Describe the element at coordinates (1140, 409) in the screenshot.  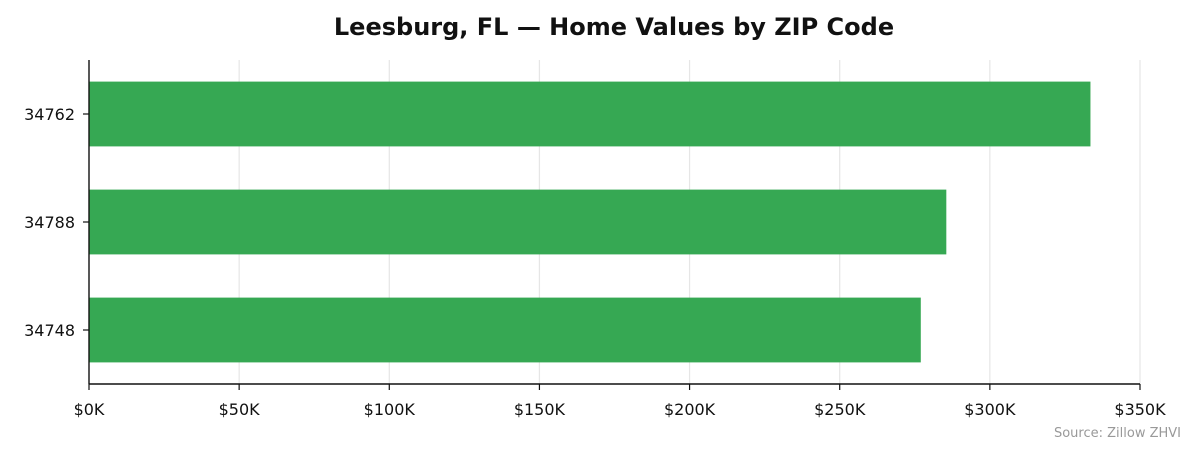
I see `x-tick-label: $350K` at that location.